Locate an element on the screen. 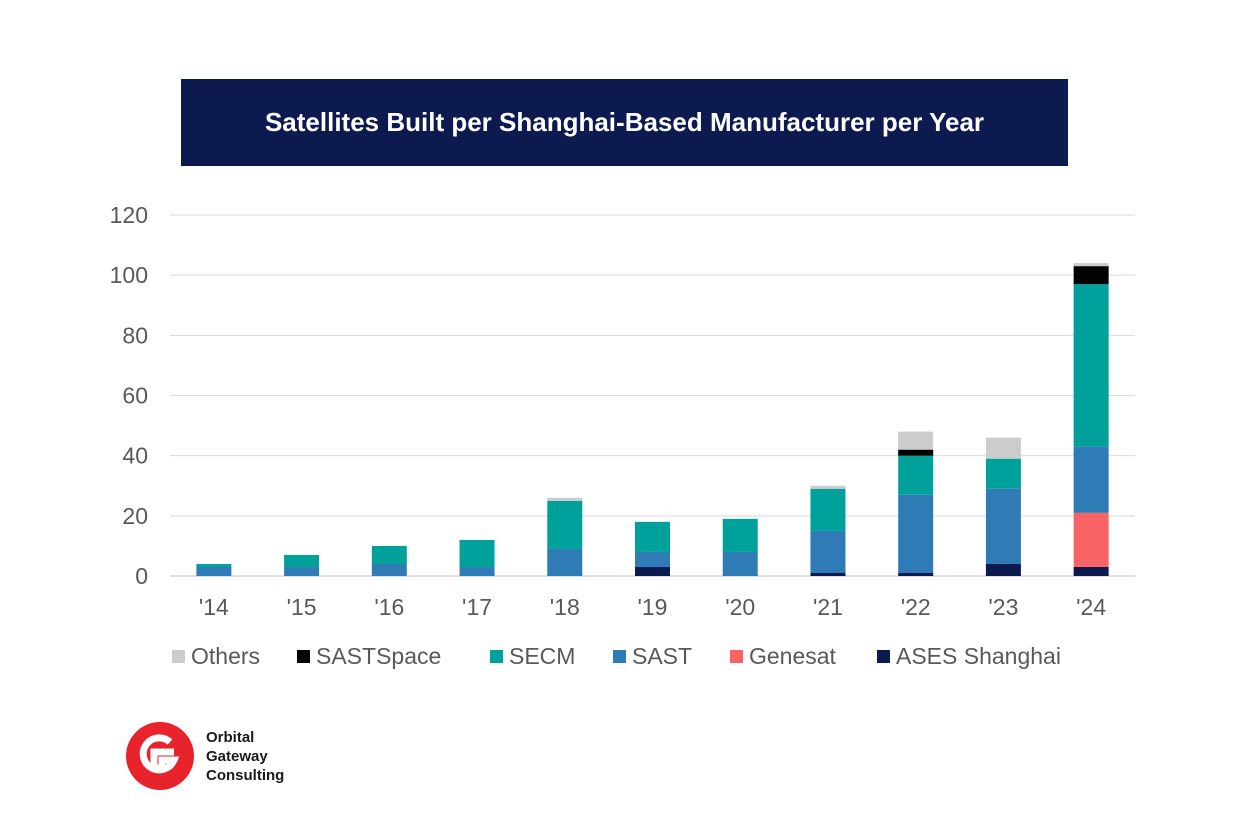 This screenshot has height=840, width=1244. x-tick-label: '23 is located at coordinates (1003, 607).